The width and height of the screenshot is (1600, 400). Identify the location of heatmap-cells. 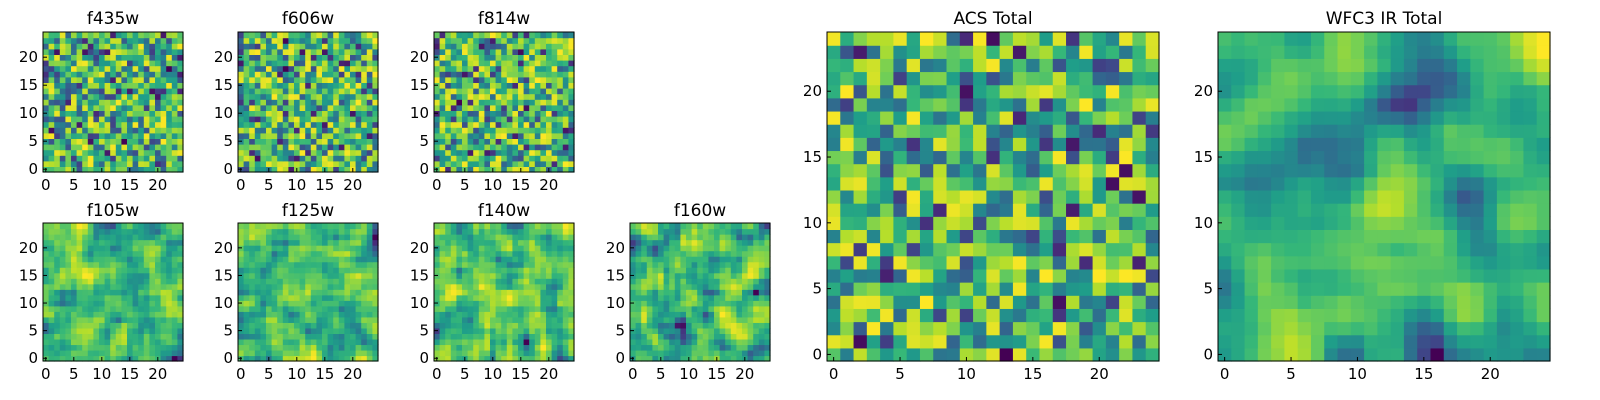
(504, 292).